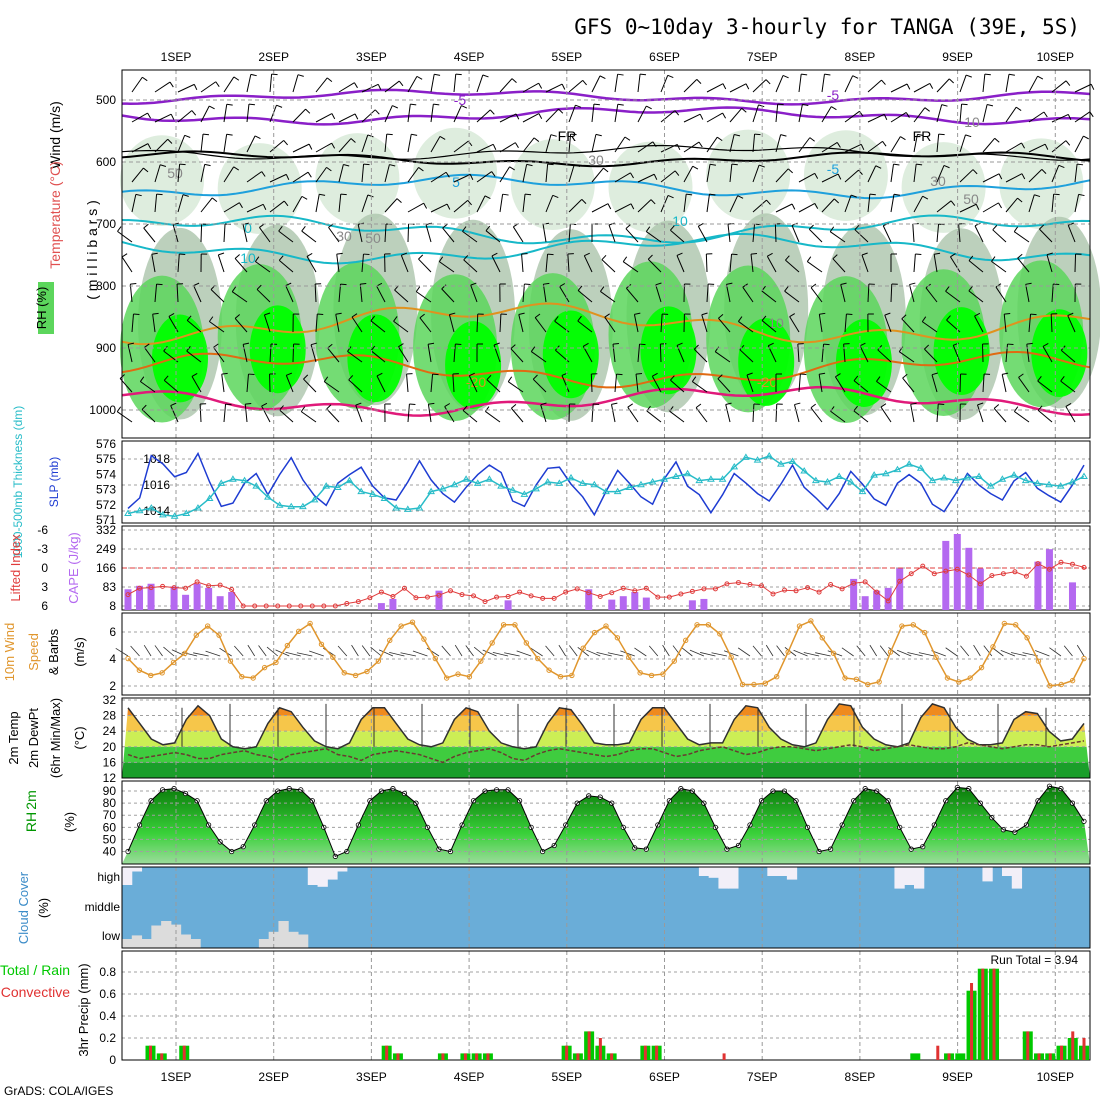 The height and width of the screenshot is (1100, 1100). I want to click on precip-tick-label: 0.2, so click(107, 1038).